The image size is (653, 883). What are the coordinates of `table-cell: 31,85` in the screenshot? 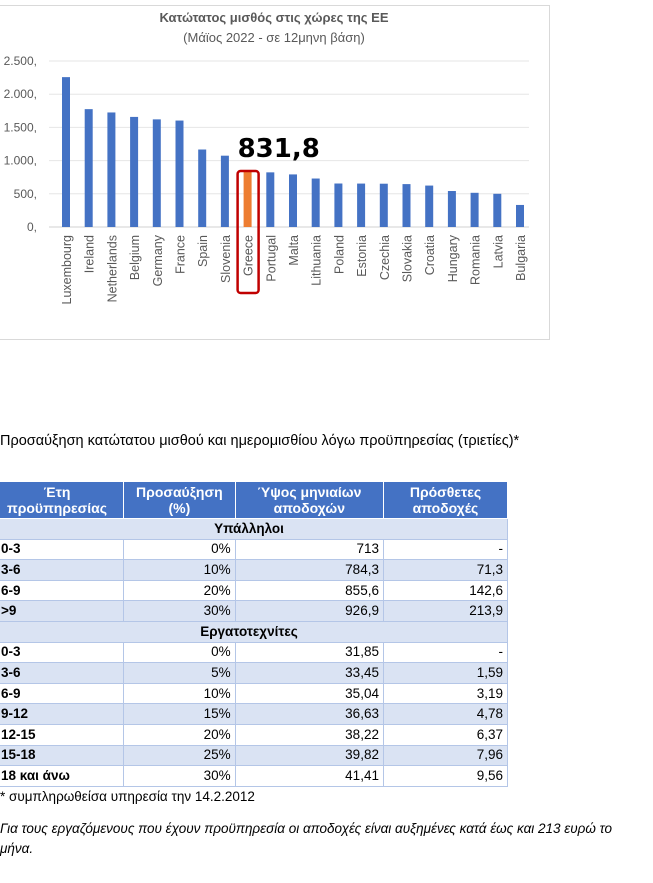 It's located at (309, 652).